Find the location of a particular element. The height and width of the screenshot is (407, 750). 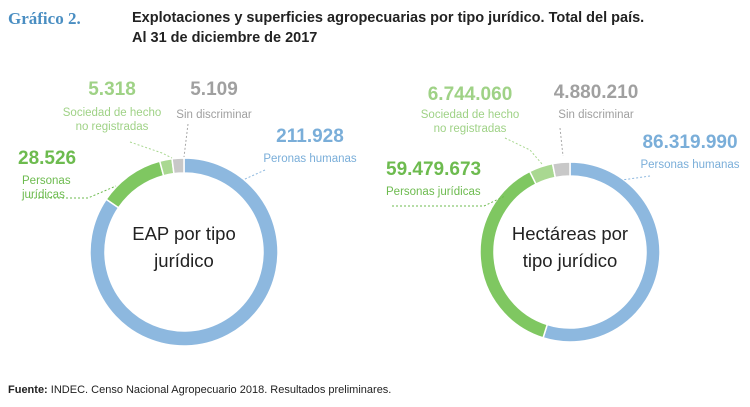

center-label-line-2: tipo jurídico is located at coordinates (570, 260).